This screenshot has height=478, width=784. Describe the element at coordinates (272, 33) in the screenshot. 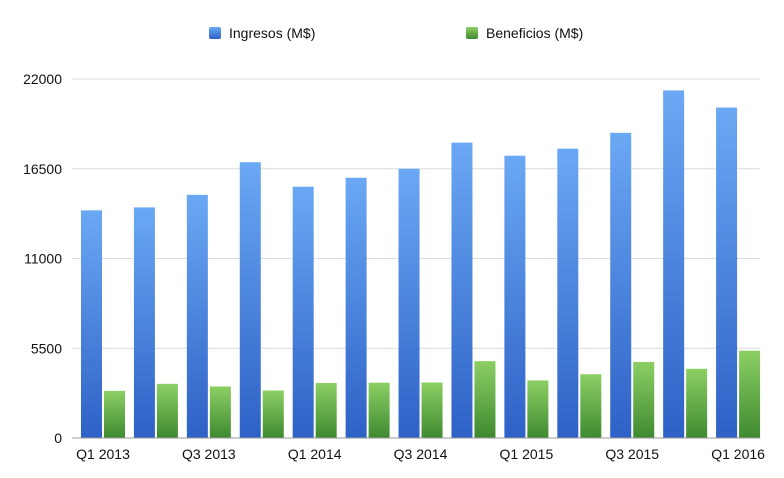

I see `legend-label-ingresos: Ingresos (M$)` at that location.